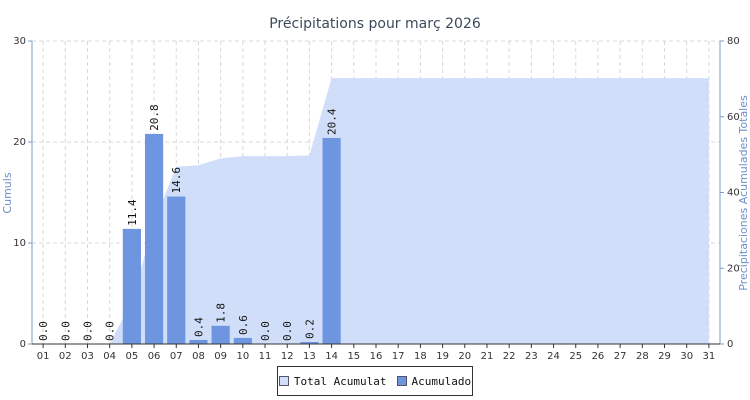 This screenshot has width=750, height=400. What do you see at coordinates (398, 356) in the screenshot?
I see `x-tick-label: 17` at bounding box center [398, 356].